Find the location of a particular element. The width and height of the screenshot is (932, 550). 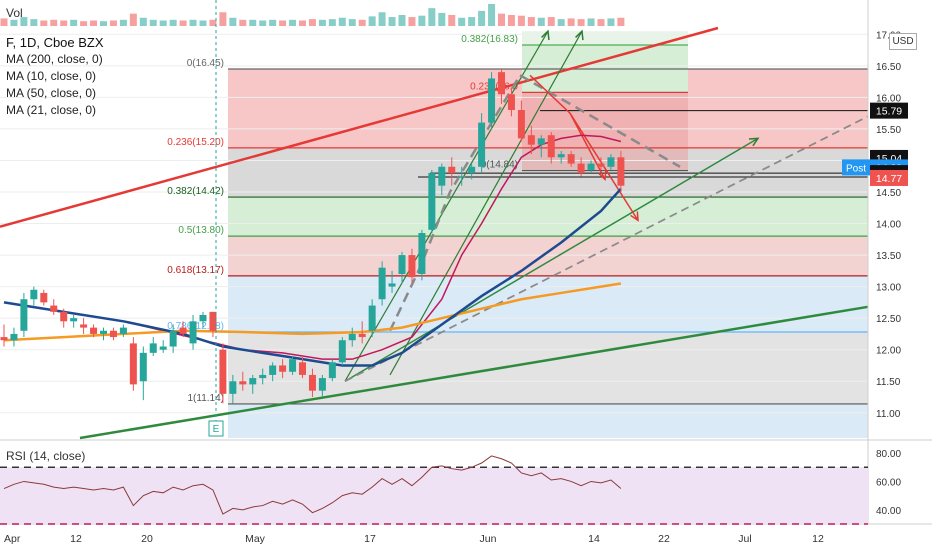

dashed-down-line is located at coordinates (600, 121).